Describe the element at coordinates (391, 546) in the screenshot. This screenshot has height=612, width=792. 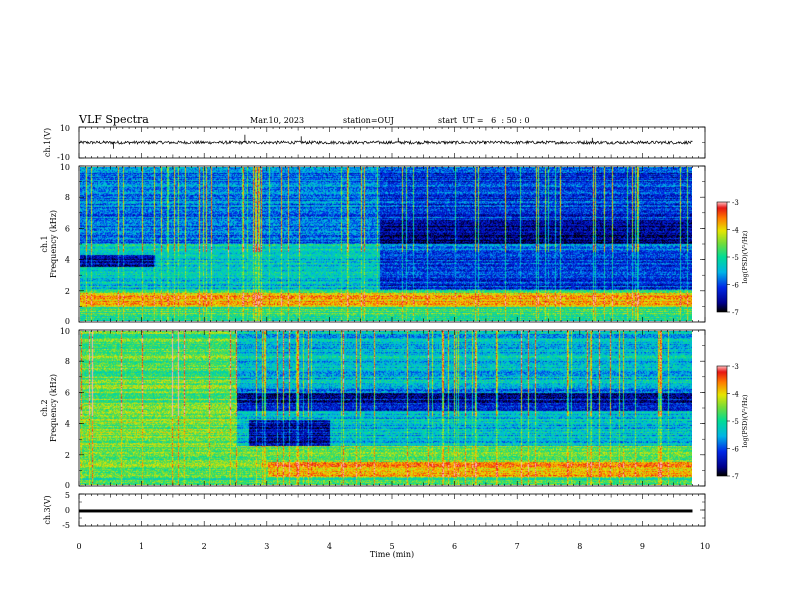
I see `x-tick-label: 5` at that location.